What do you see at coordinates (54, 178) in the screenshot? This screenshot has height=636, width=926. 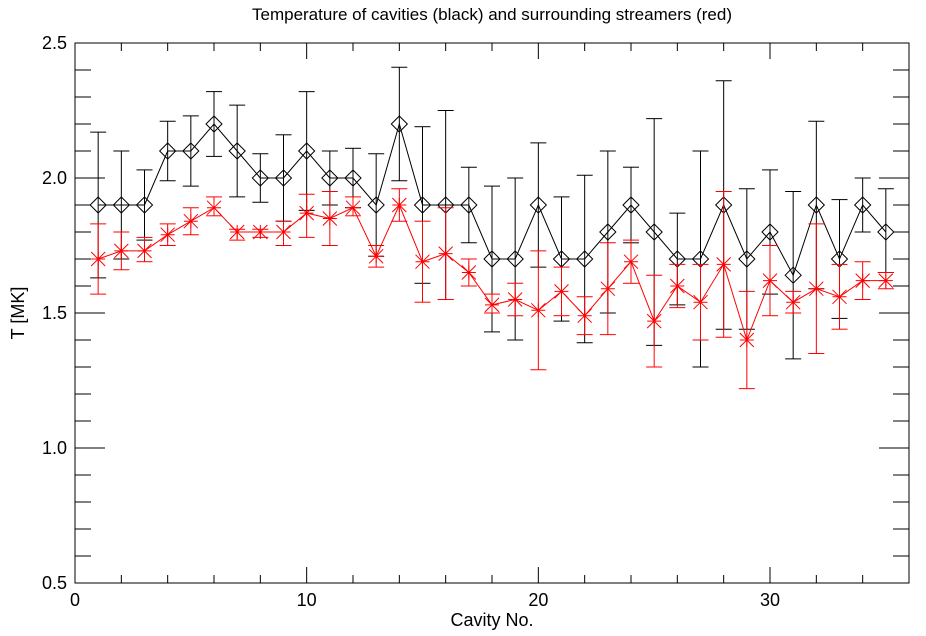 I see `y-tick-label: 2.0` at bounding box center [54, 178].